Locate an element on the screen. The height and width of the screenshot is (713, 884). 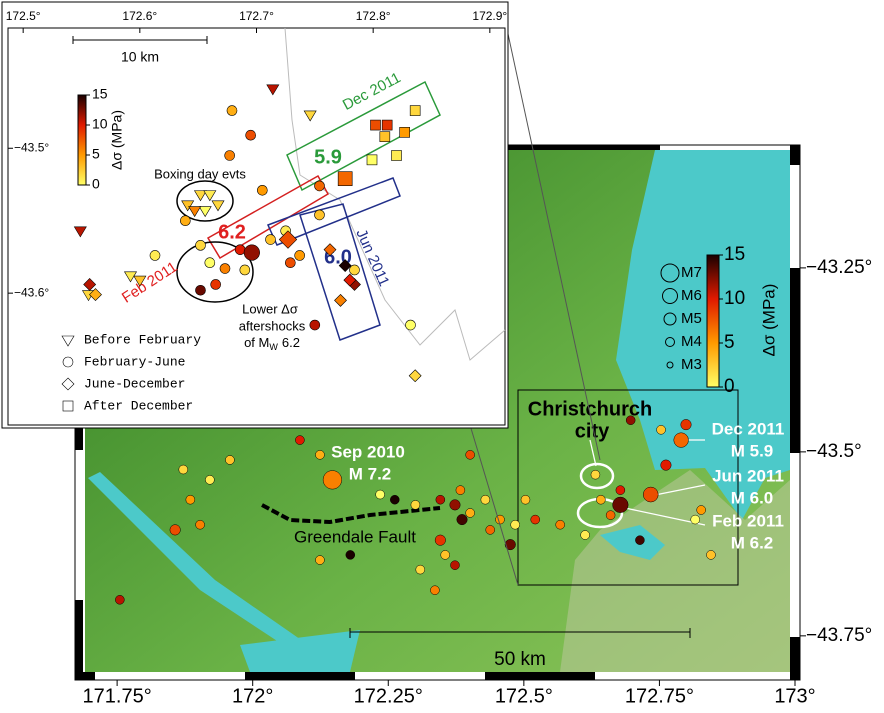
magnitude-label: 6.2 is located at coordinates (232, 232).